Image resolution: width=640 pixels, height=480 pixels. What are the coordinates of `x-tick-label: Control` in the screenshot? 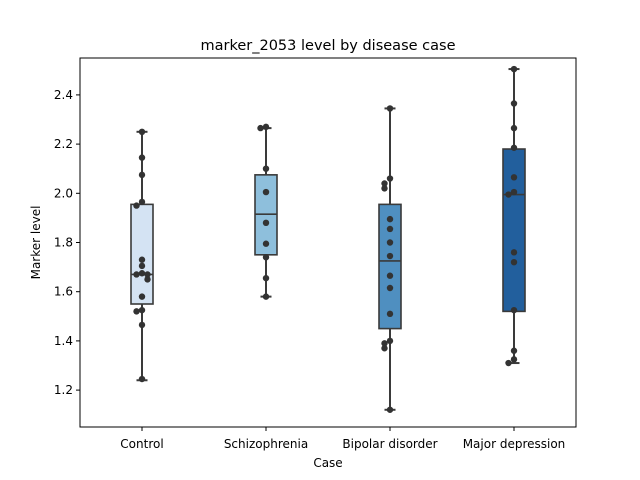 It's located at (141, 444).